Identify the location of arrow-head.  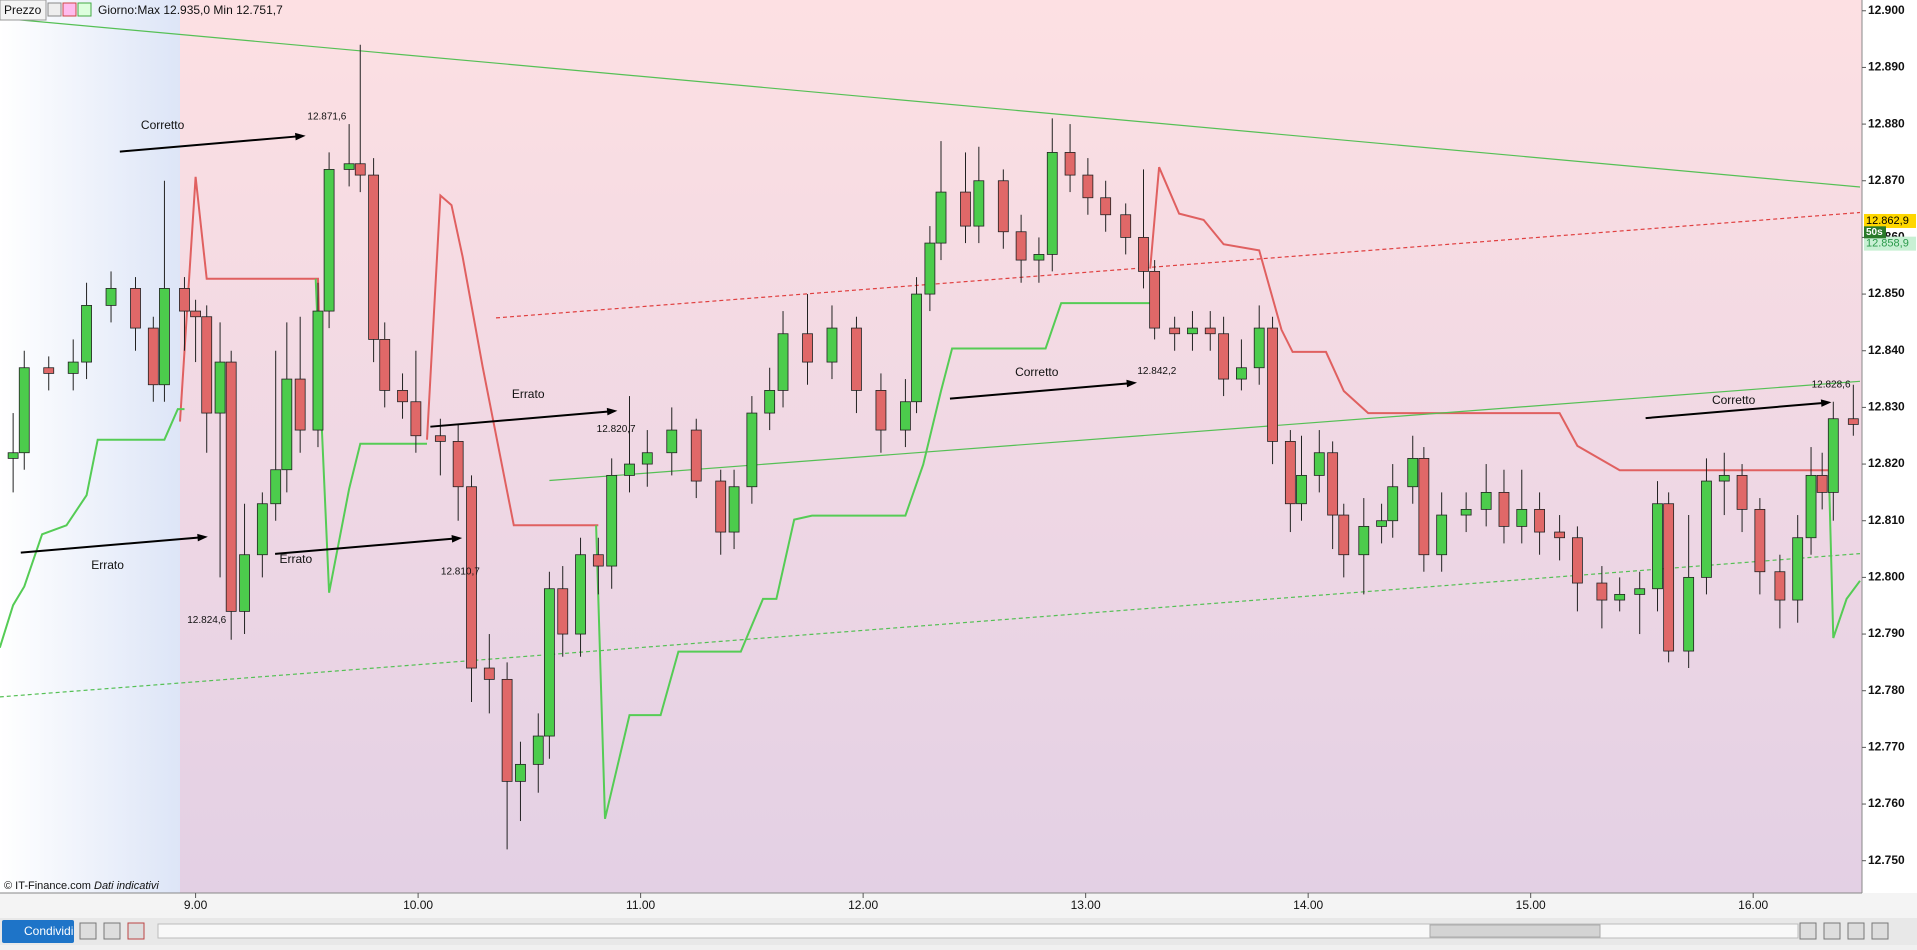
(612, 411).